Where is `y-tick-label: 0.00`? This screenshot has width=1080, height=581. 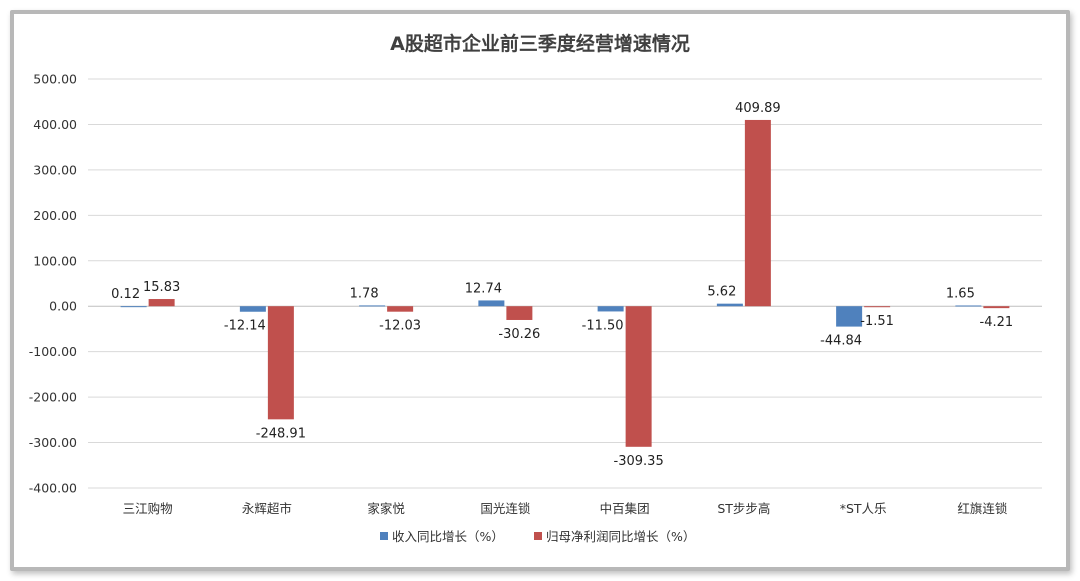 y-tick-label: 0.00 is located at coordinates (63, 306).